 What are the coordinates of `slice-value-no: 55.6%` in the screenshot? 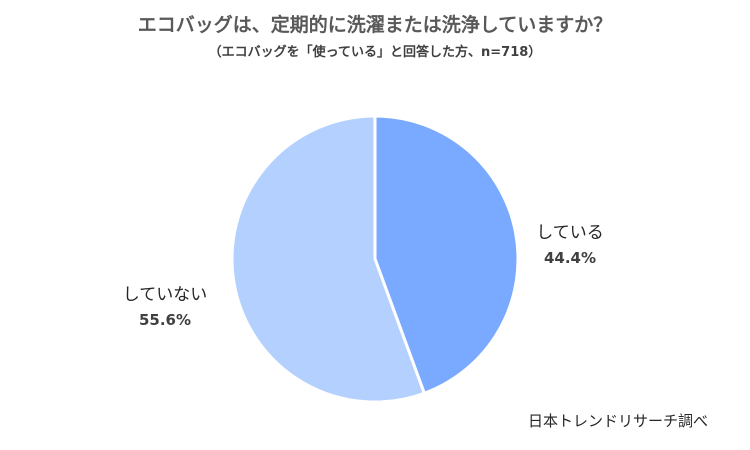 It's located at (165, 320).